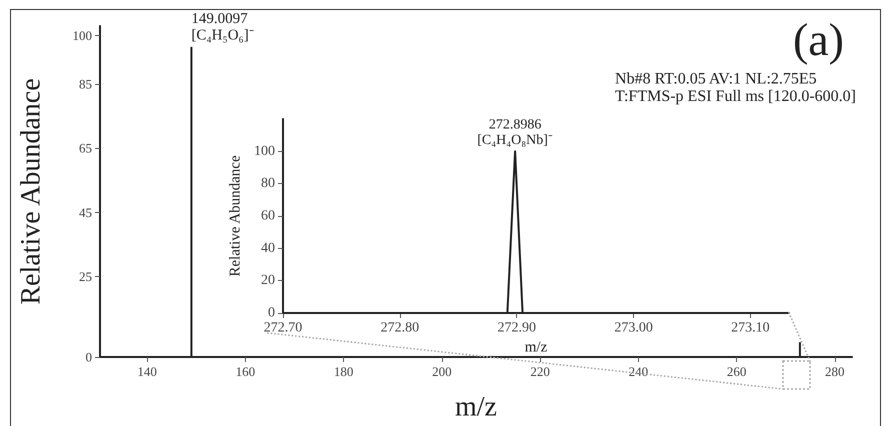  I want to click on x-tick-label: 200, so click(442, 371).